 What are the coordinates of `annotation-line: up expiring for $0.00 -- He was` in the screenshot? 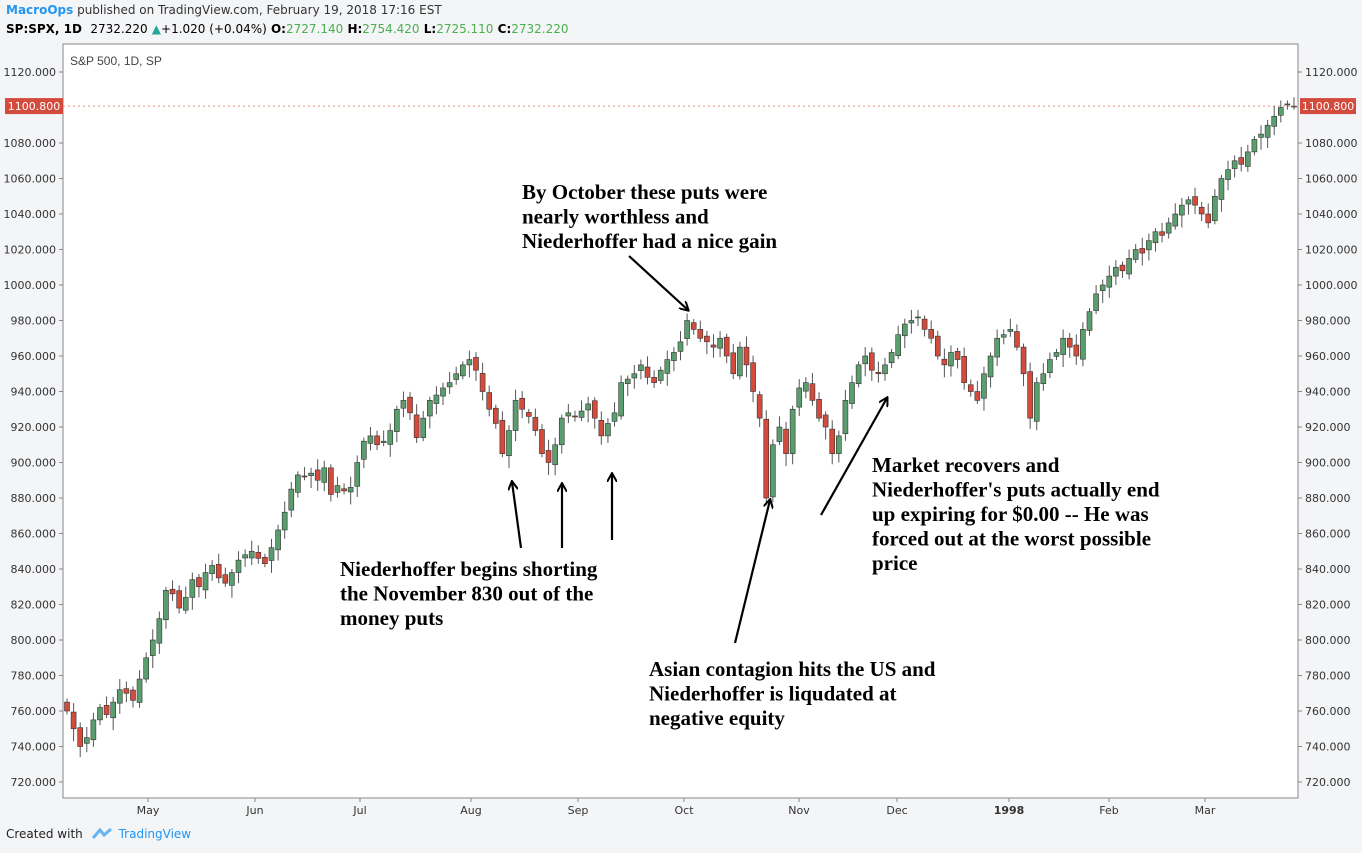 It's located at (1010, 514).